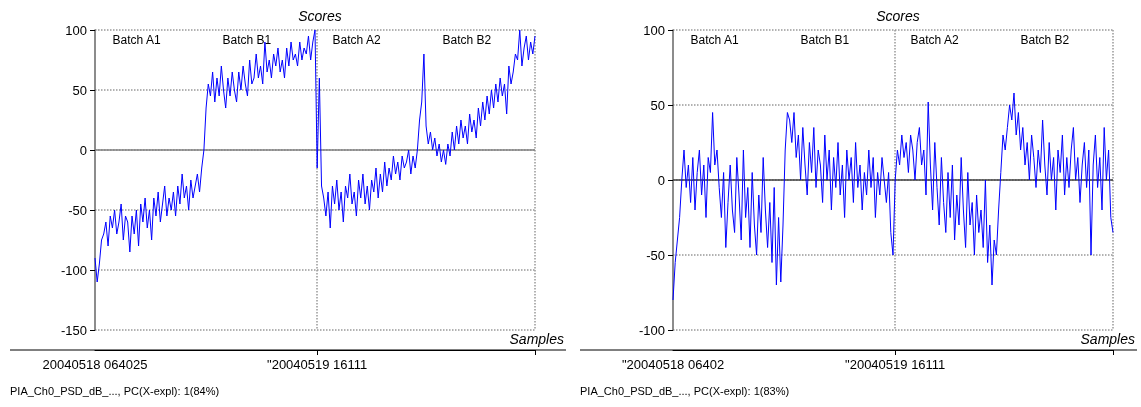 Image resolution: width=1141 pixels, height=407 pixels. What do you see at coordinates (115, 390) in the screenshot?
I see `text: PIA_Ch0_PSD_dB_..., PC(X-expl): 1(84%)` at bounding box center [115, 390].